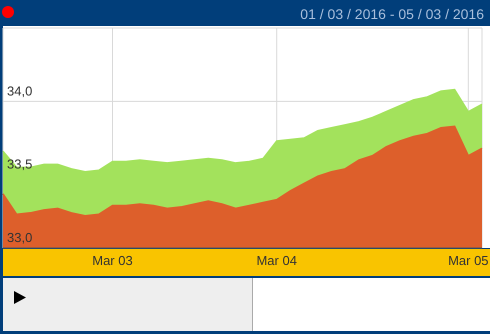 This screenshot has width=490, height=334. Describe the element at coordinates (19, 90) in the screenshot. I see `y-tick-label: 34,0` at that location.